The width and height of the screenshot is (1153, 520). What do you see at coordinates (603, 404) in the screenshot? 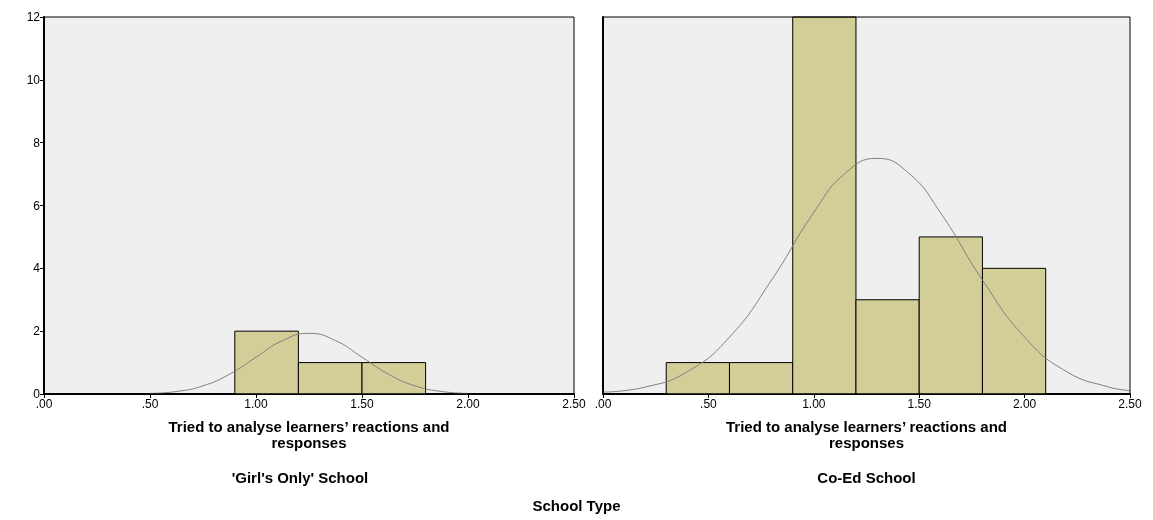
I see `x-tick-label: .00` at bounding box center [603, 404].